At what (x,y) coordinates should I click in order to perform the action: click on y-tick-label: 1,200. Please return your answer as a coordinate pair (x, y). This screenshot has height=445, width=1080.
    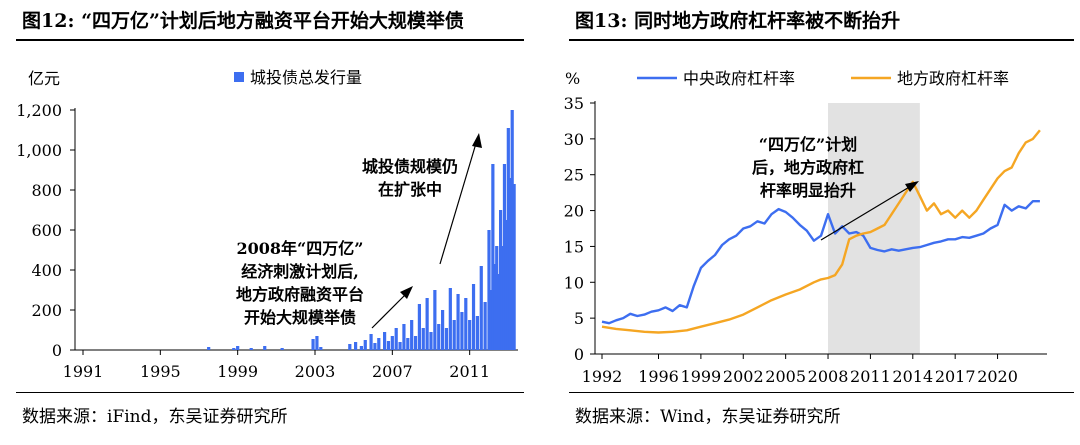
    Looking at the image, I should click on (39, 110).